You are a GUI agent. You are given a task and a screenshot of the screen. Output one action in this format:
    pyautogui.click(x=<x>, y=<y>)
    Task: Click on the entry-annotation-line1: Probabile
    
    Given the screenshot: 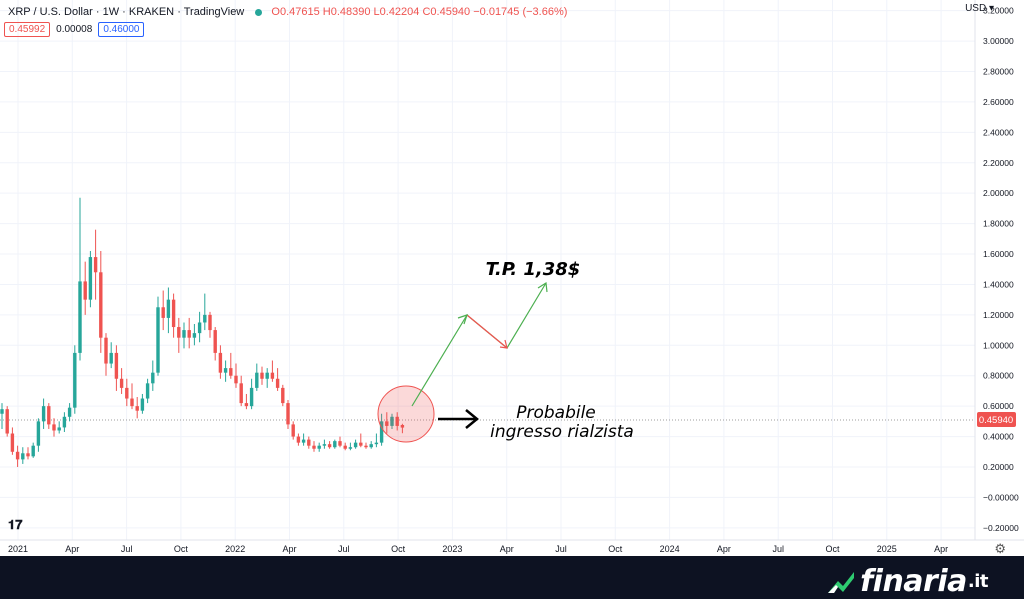 What is the action you would take?
    pyautogui.click(x=556, y=413)
    